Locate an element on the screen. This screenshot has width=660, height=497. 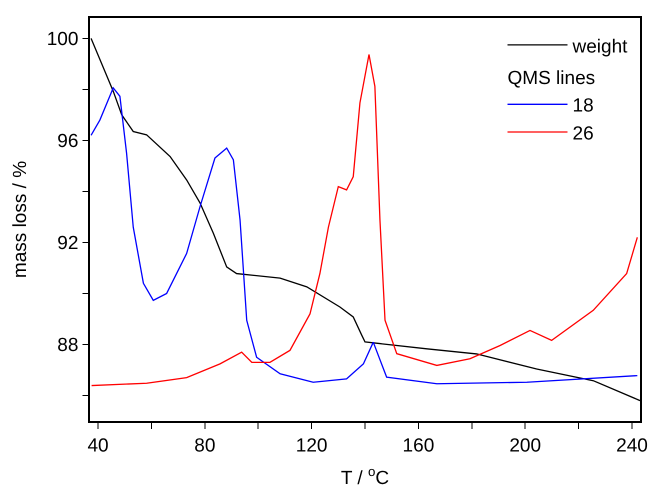
x-axis-title: T / $^{o}$C is located at coordinates (365, 476).